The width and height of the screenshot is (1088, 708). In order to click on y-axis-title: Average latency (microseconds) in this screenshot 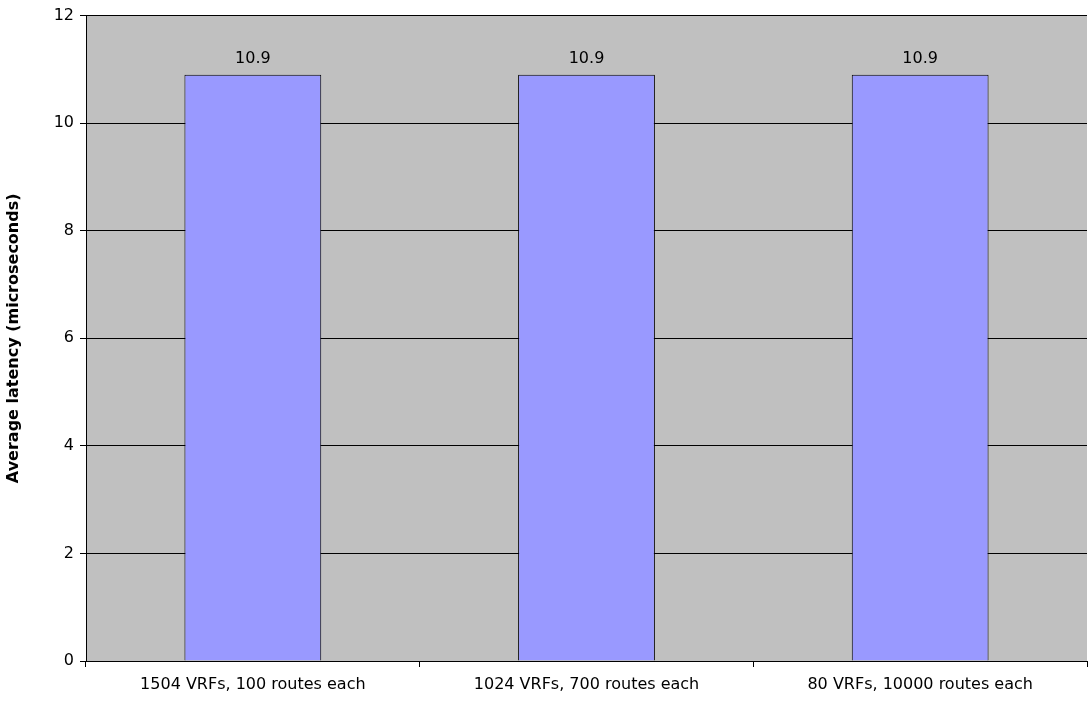, I will do `click(12, 338)`.